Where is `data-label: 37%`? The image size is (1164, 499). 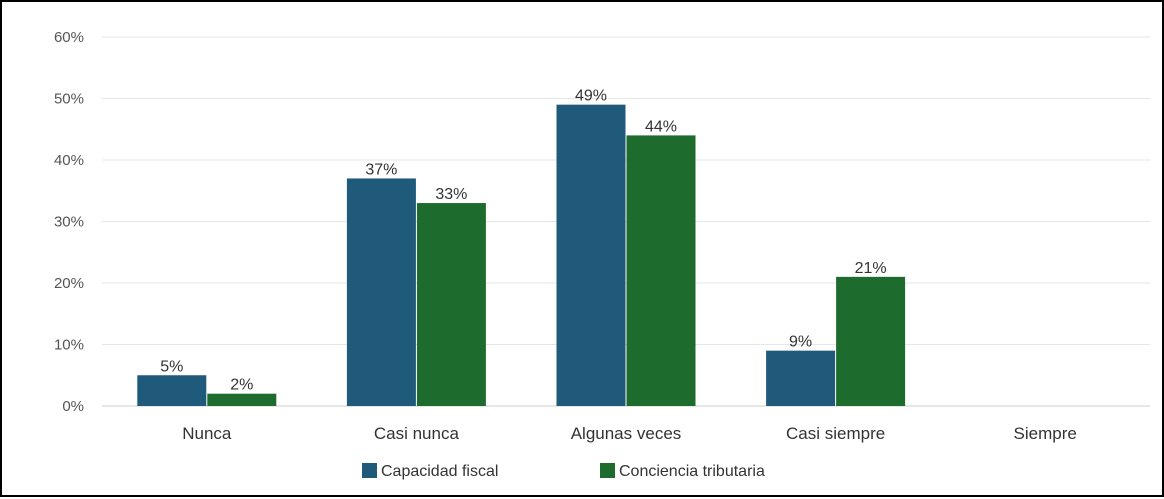 data-label: 37% is located at coordinates (381, 169).